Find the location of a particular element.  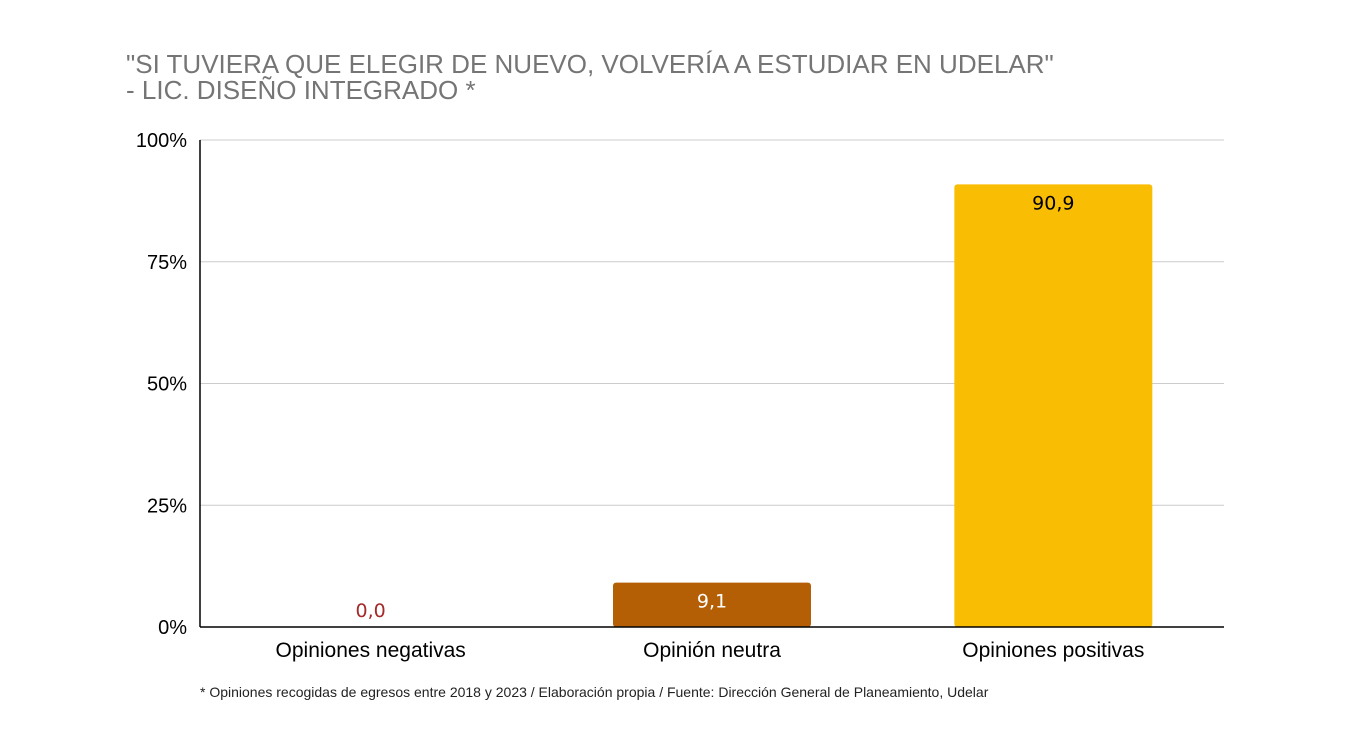

y-tick-label: 100% is located at coordinates (161, 141).